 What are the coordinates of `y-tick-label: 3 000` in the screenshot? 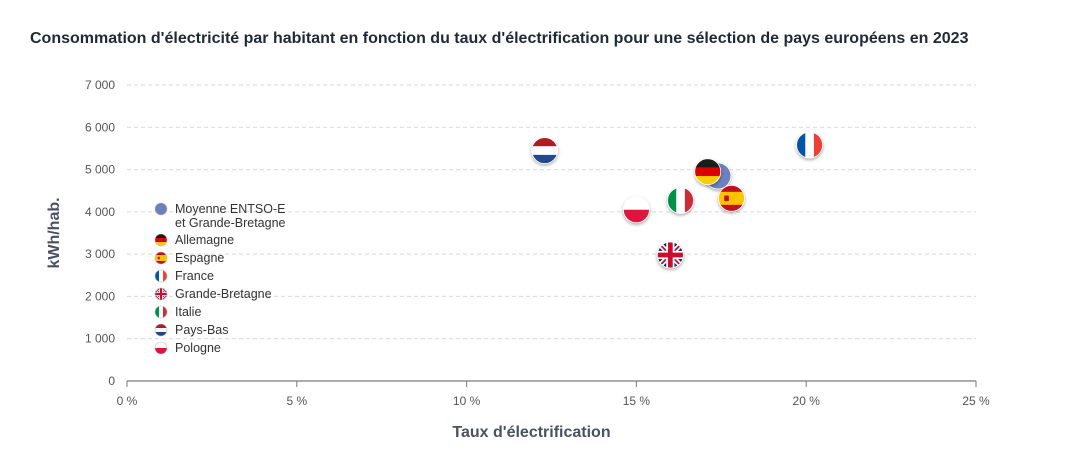 It's located at (100, 254).